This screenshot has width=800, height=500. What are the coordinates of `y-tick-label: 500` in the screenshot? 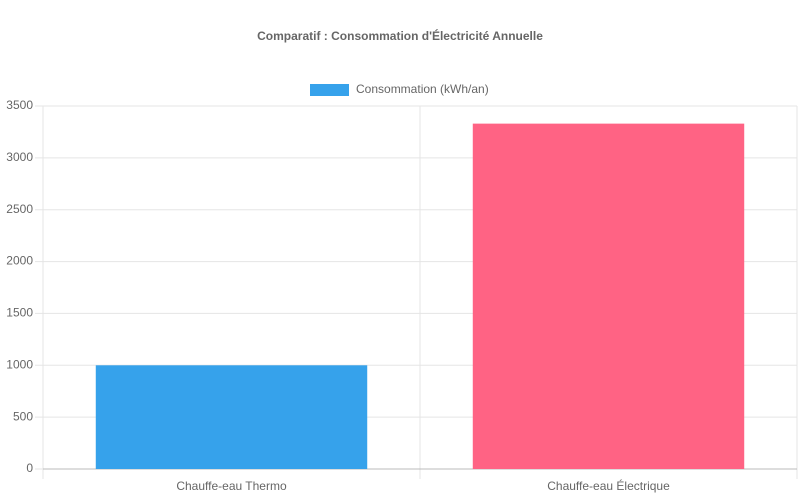 It's located at (23, 416).